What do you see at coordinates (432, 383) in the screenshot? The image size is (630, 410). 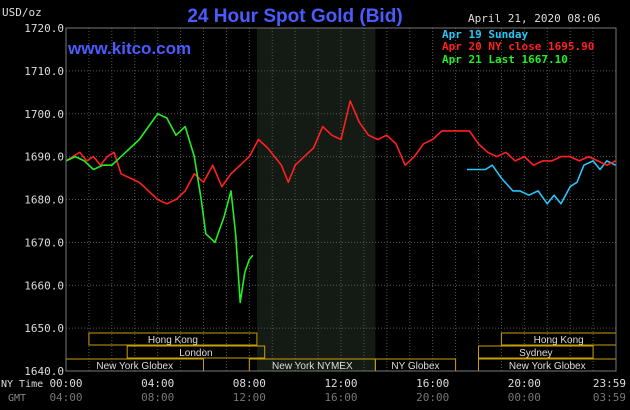 I see `x-tick-ny: 16:00` at bounding box center [432, 383].